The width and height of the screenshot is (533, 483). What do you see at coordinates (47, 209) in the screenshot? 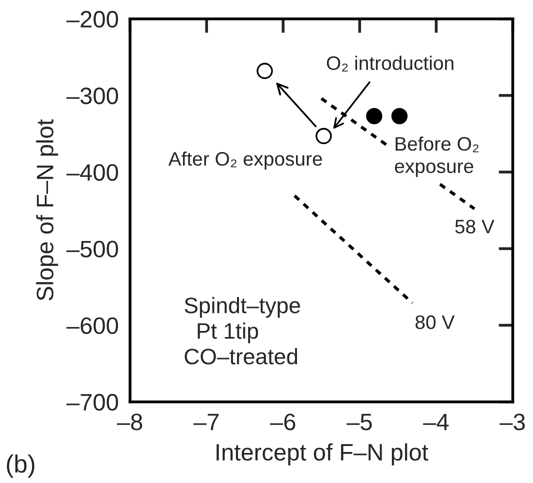
I see `y-axis-title: Slope of F–N plot` at bounding box center [47, 209].